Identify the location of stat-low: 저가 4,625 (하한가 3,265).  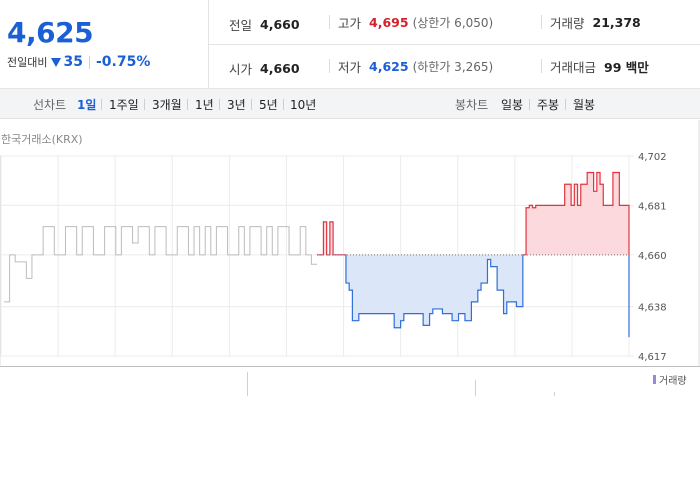
(411, 66).